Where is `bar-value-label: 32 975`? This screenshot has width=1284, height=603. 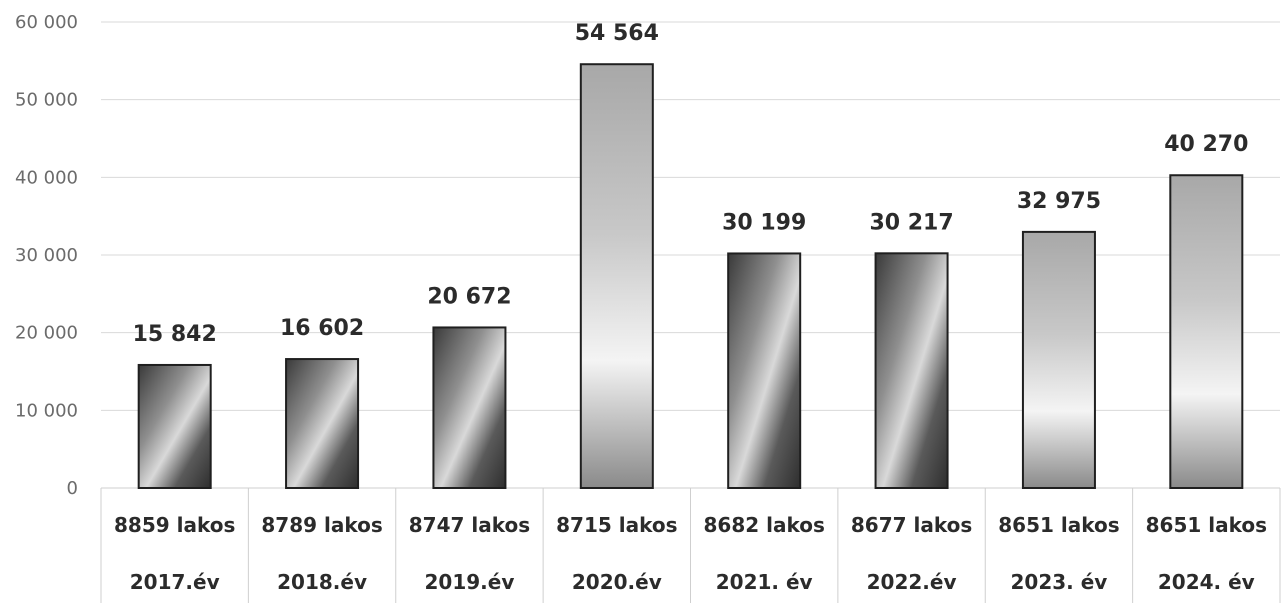
bar-value-label: 32 975 is located at coordinates (1059, 201).